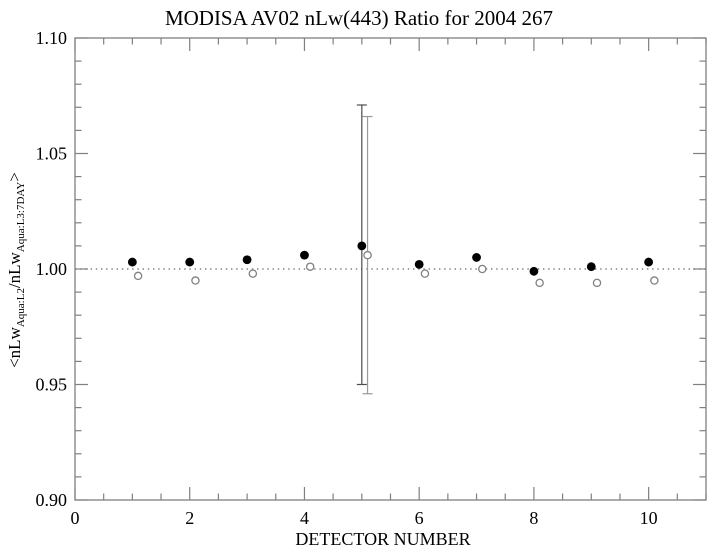  Describe the element at coordinates (52, 154) in the screenshot. I see `y-tick-label: 1.05` at that location.